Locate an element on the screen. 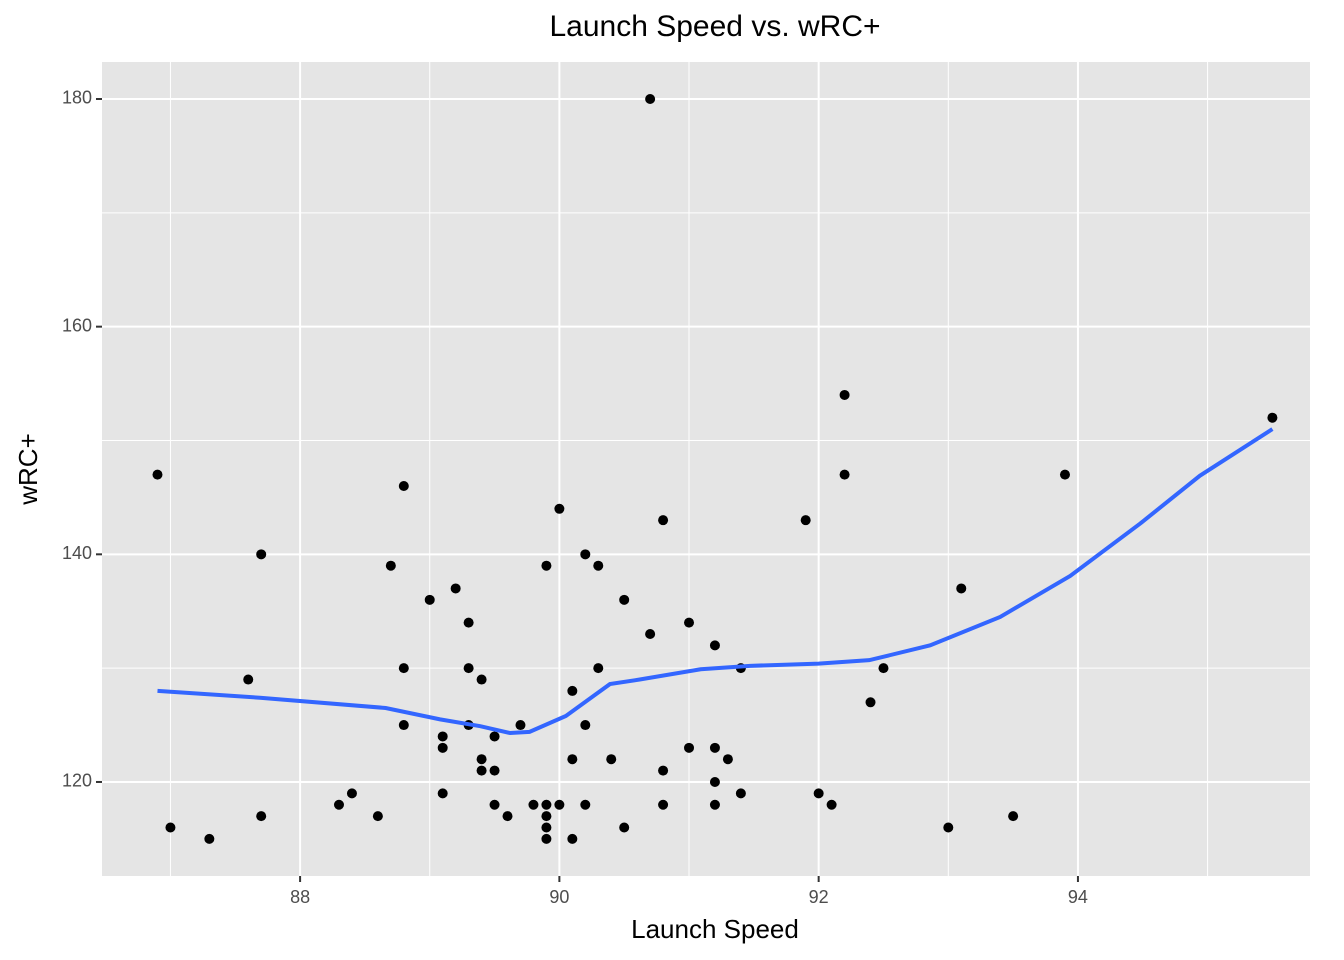 The height and width of the screenshot is (960, 1344). x-tick-label: 88 is located at coordinates (300, 897).